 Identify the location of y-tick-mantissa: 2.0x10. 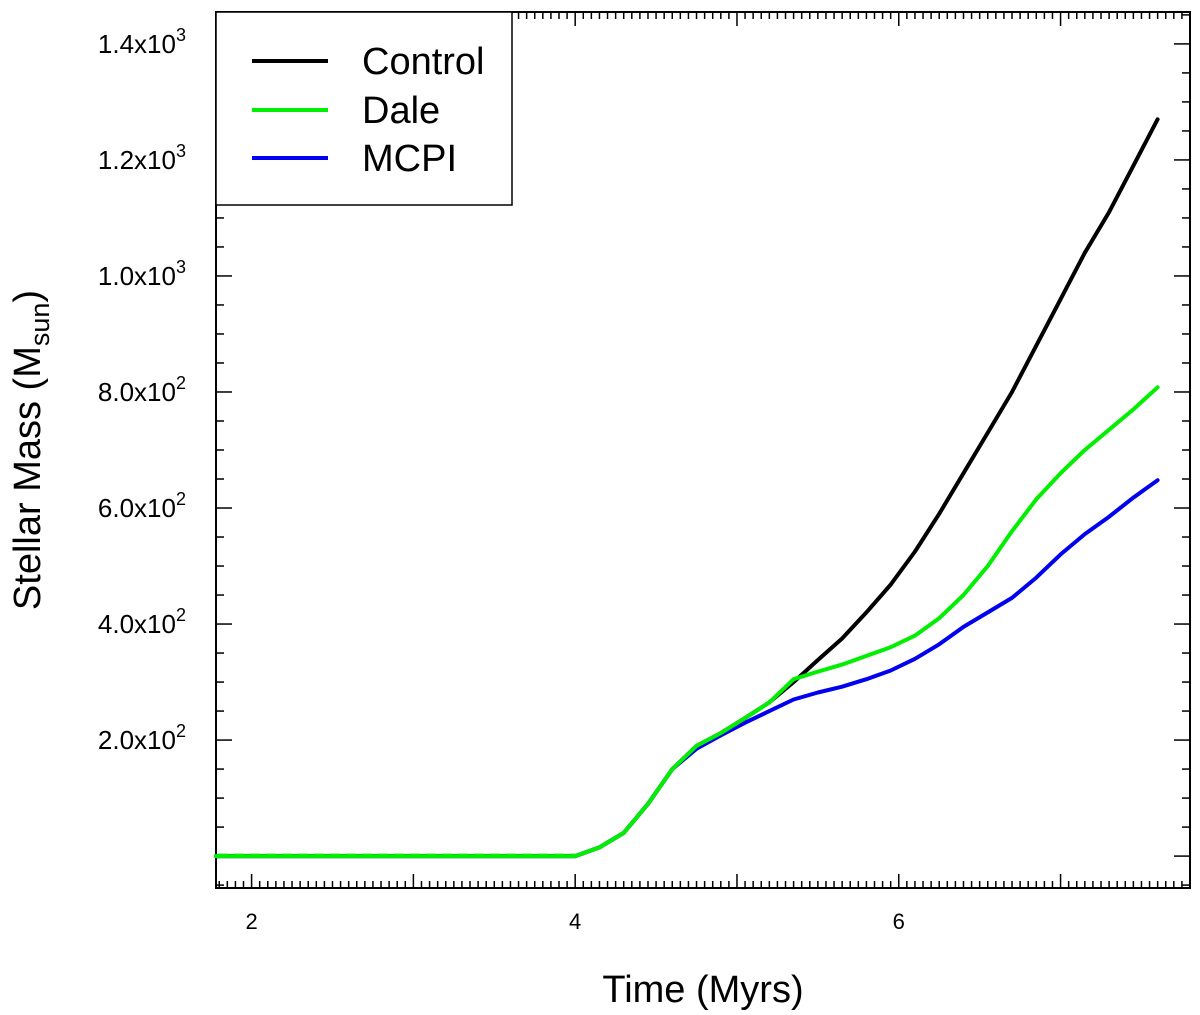
(137, 740).